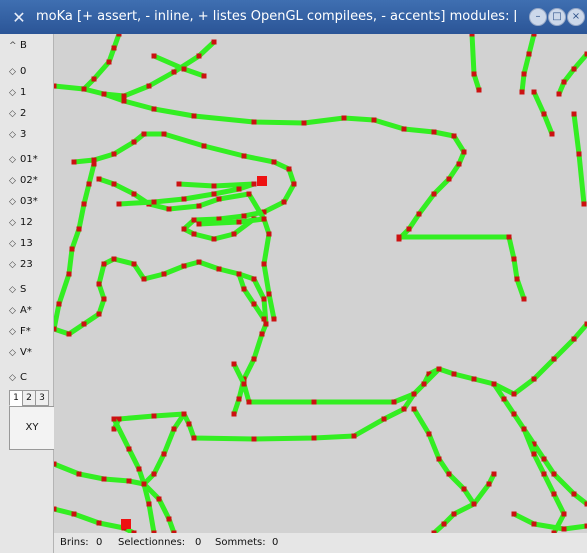 This screenshot has height=553, width=587. I want to click on sidebar-item-13: ◇ 13, so click(21, 244).